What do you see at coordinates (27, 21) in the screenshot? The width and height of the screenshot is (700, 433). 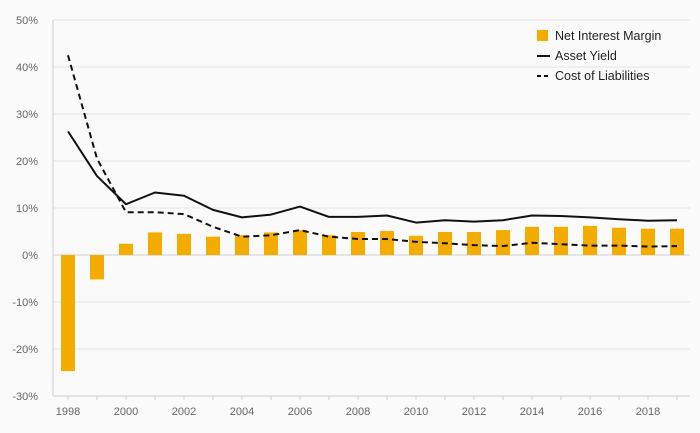 I see `y-tick-label: 50%` at bounding box center [27, 21].